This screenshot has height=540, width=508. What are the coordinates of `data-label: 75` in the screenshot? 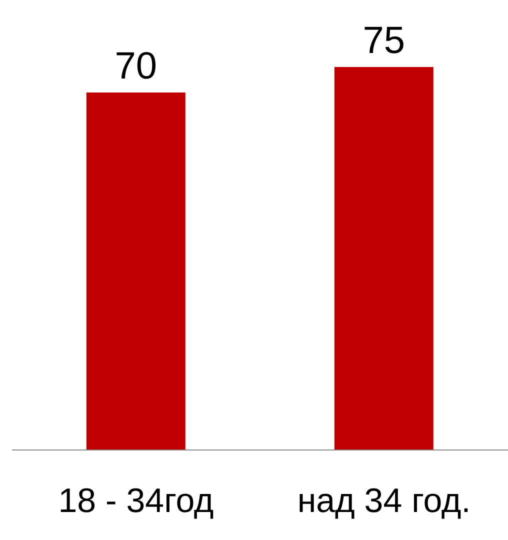 It's located at (384, 41).